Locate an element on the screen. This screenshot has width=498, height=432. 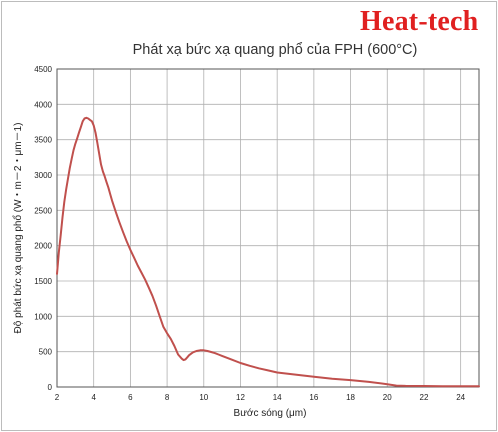
x-tick-label: 22 is located at coordinates (424, 397).